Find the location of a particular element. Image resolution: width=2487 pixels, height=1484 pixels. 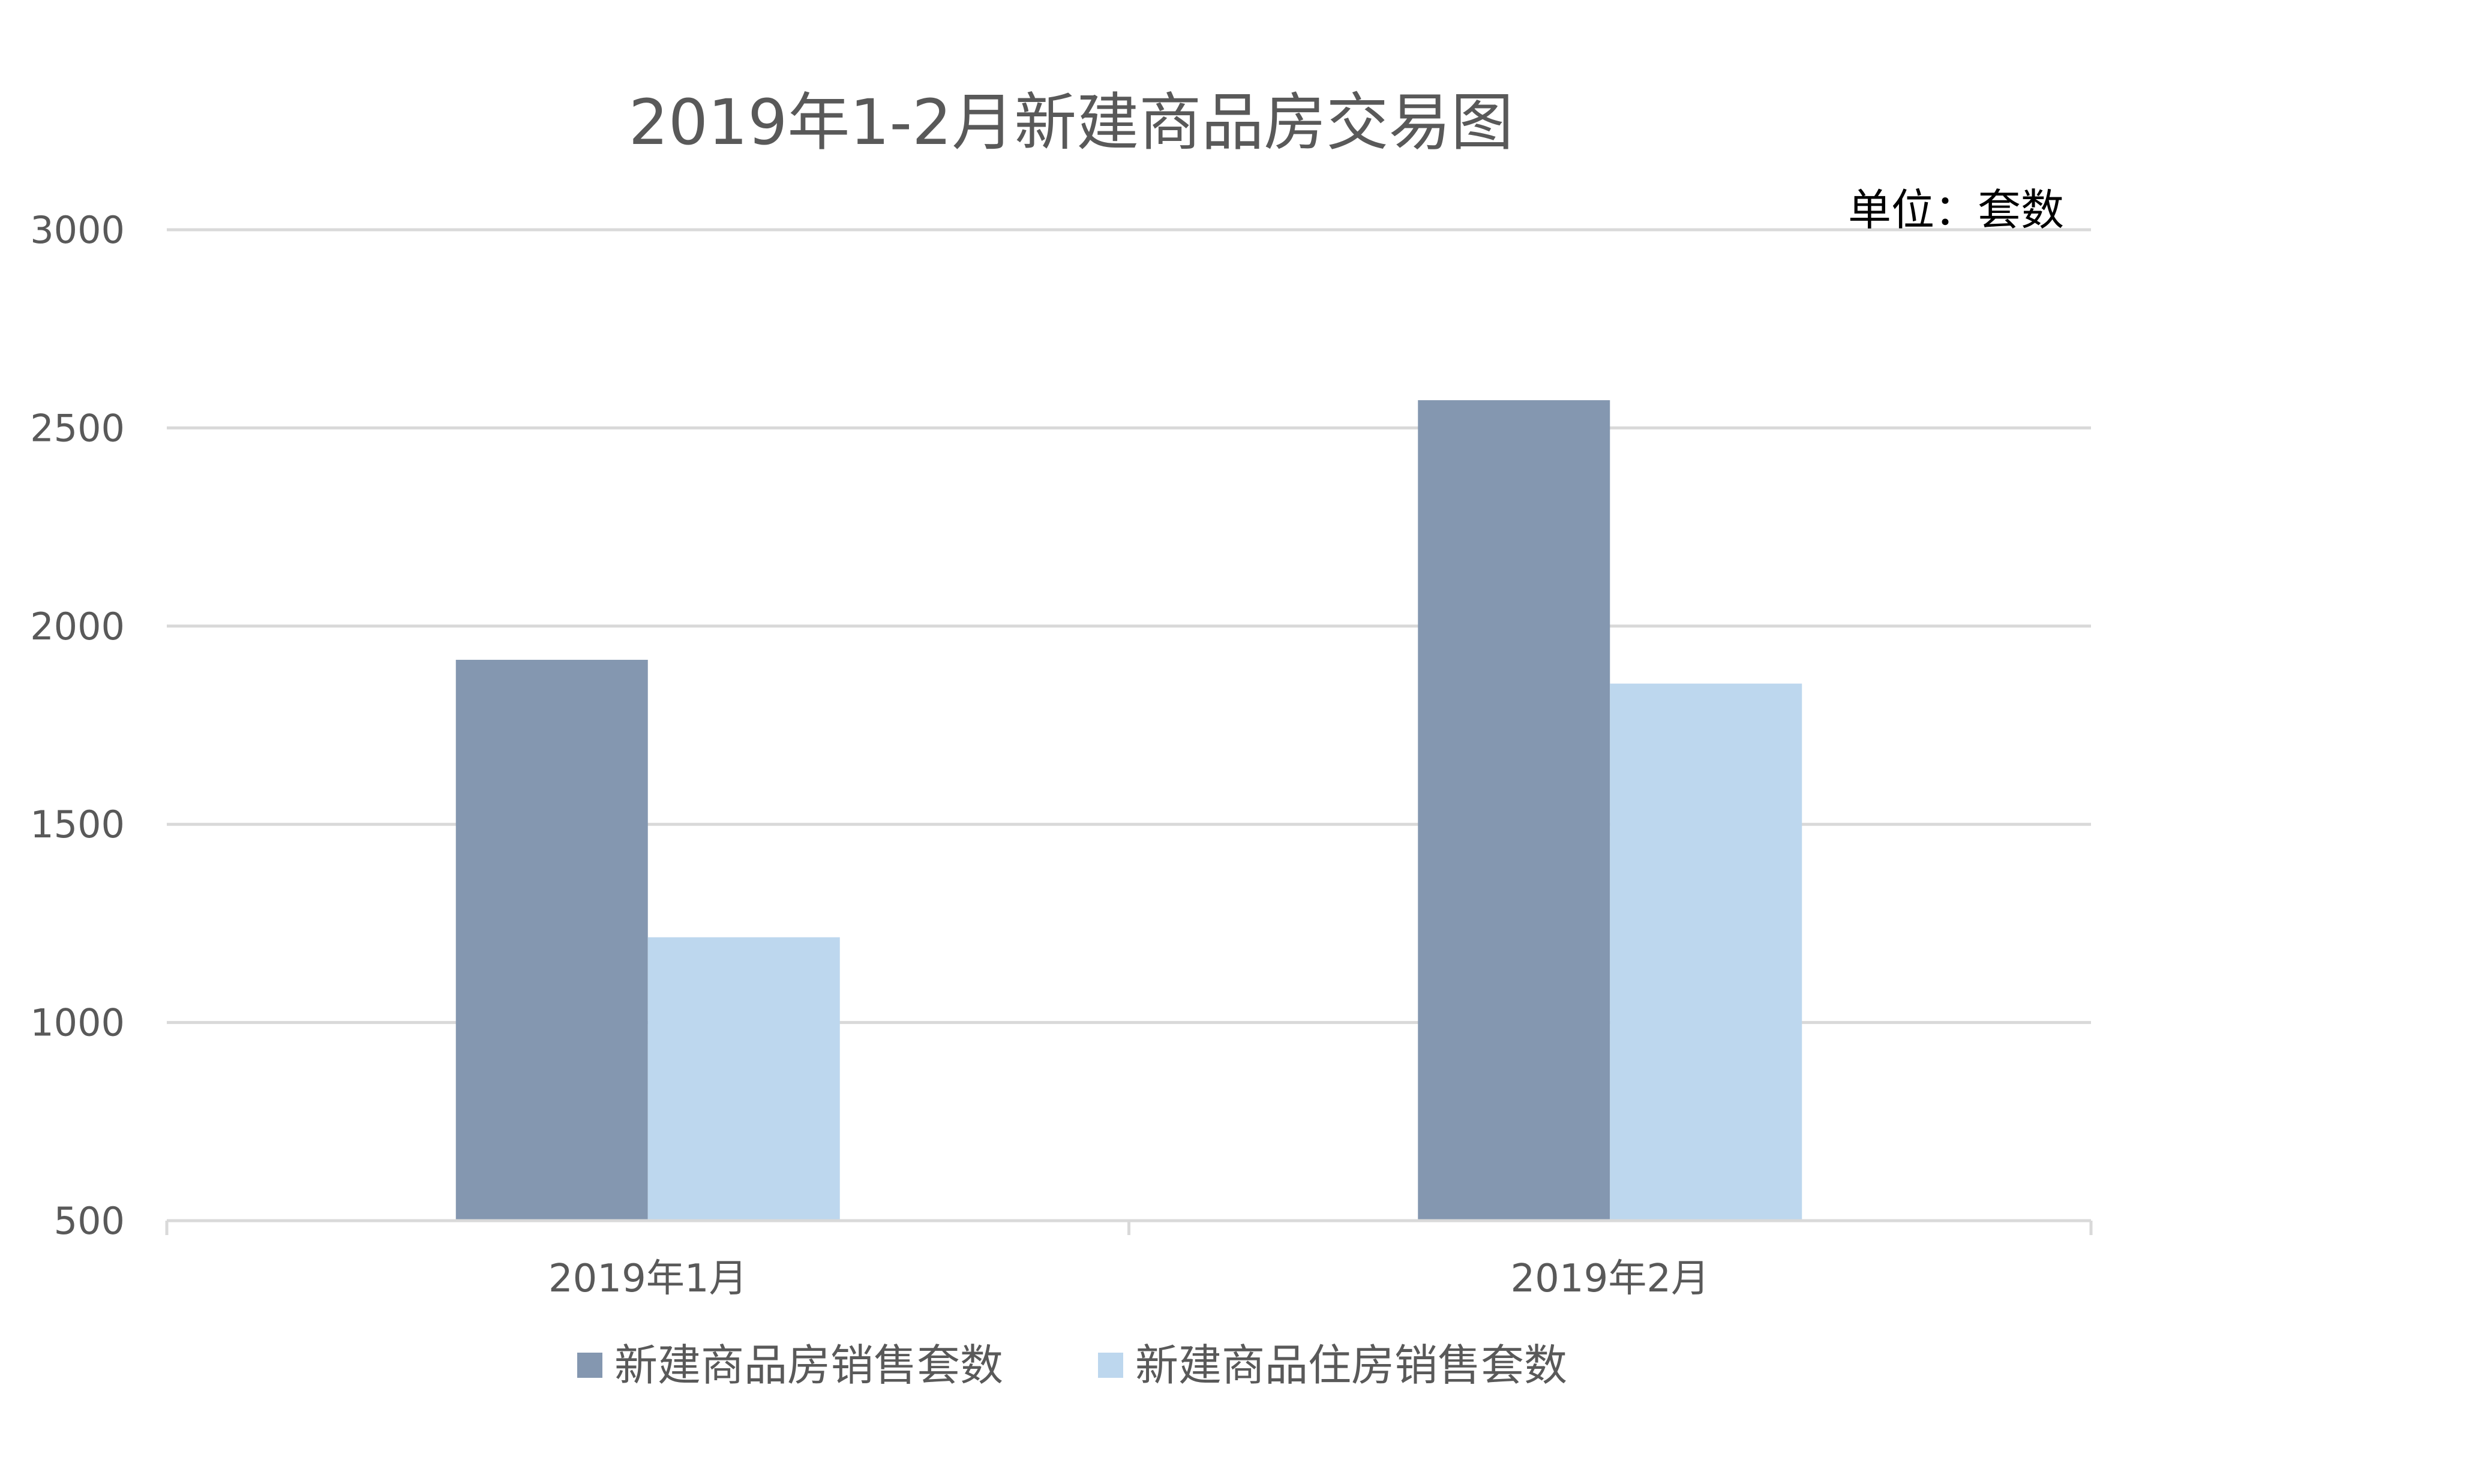

unit-label: 单位：套数 is located at coordinates (1956, 210).